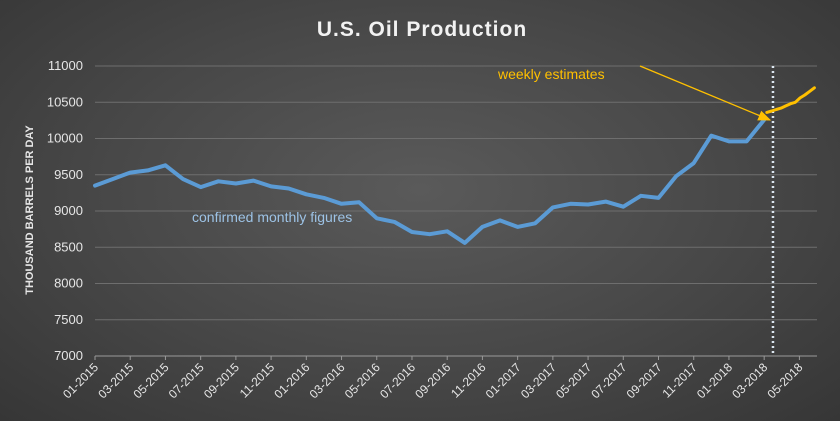 Image resolution: width=840 pixels, height=421 pixels. Describe the element at coordinates (551, 74) in the screenshot. I see `annotation-weekly: weekly estimates` at that location.